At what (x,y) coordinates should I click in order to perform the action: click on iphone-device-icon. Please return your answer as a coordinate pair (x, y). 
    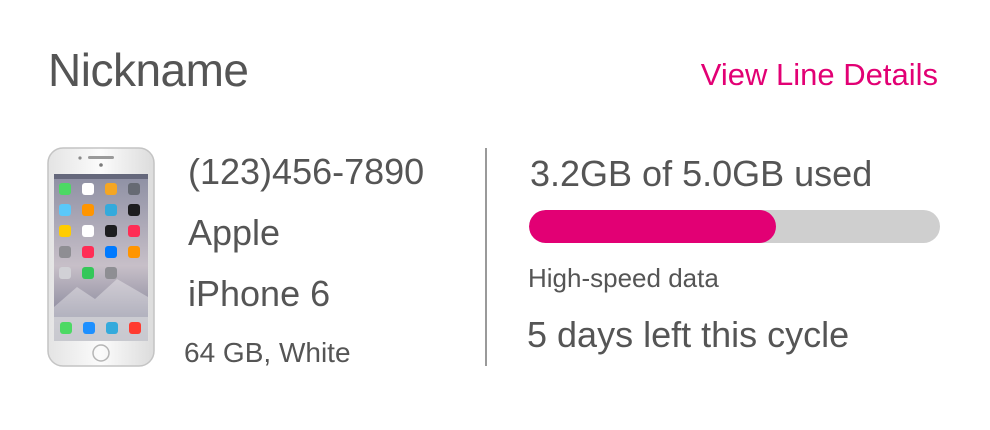
    Looking at the image, I should click on (101, 257).